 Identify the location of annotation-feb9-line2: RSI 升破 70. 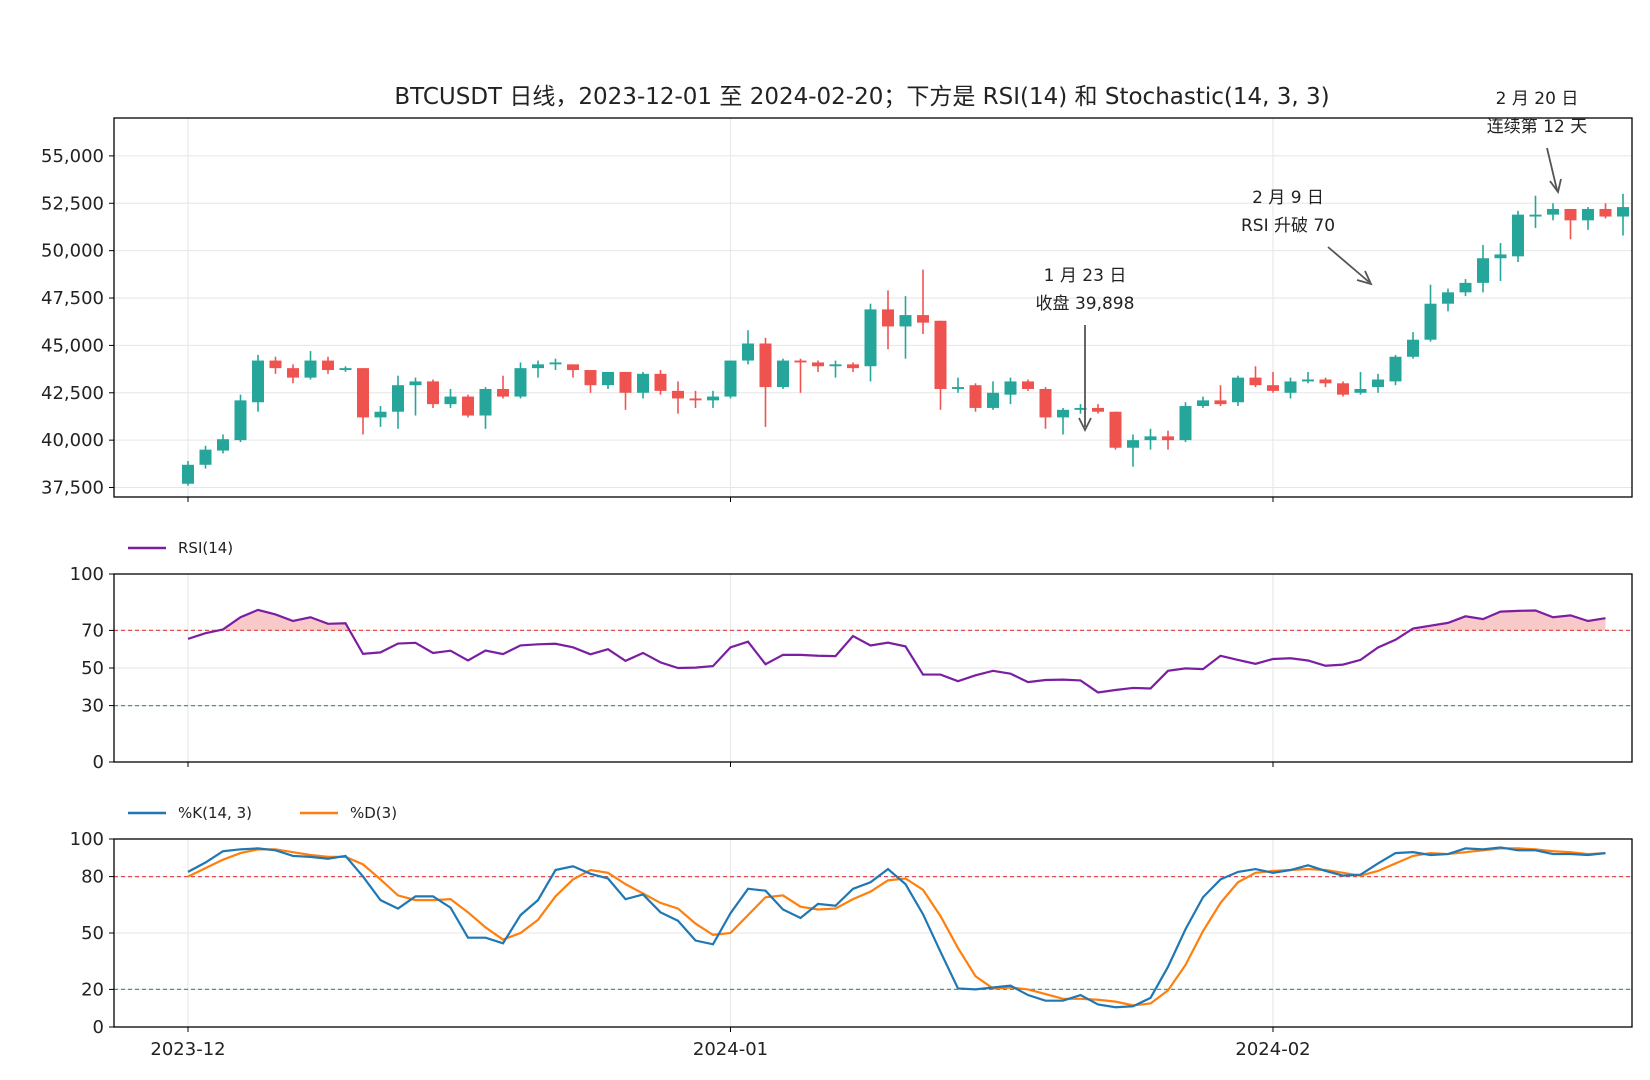
(1288, 226).